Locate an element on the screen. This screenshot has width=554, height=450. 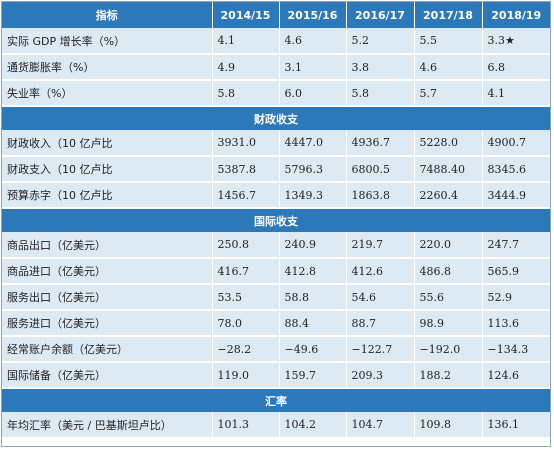
cell-value: 113.6 is located at coordinates (516, 323).